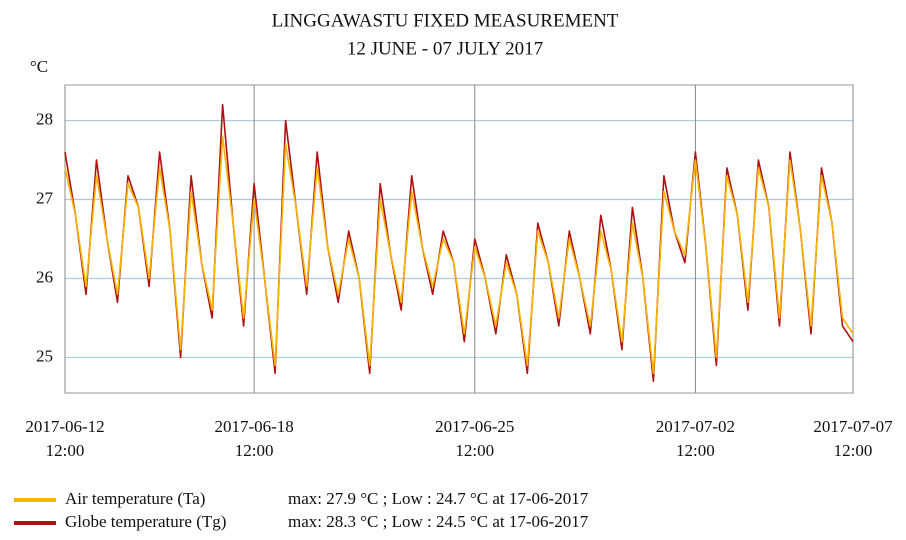 The image size is (906, 540). Describe the element at coordinates (145, 521) in the screenshot. I see `legend-label: Globe temperature (Tg)` at that location.